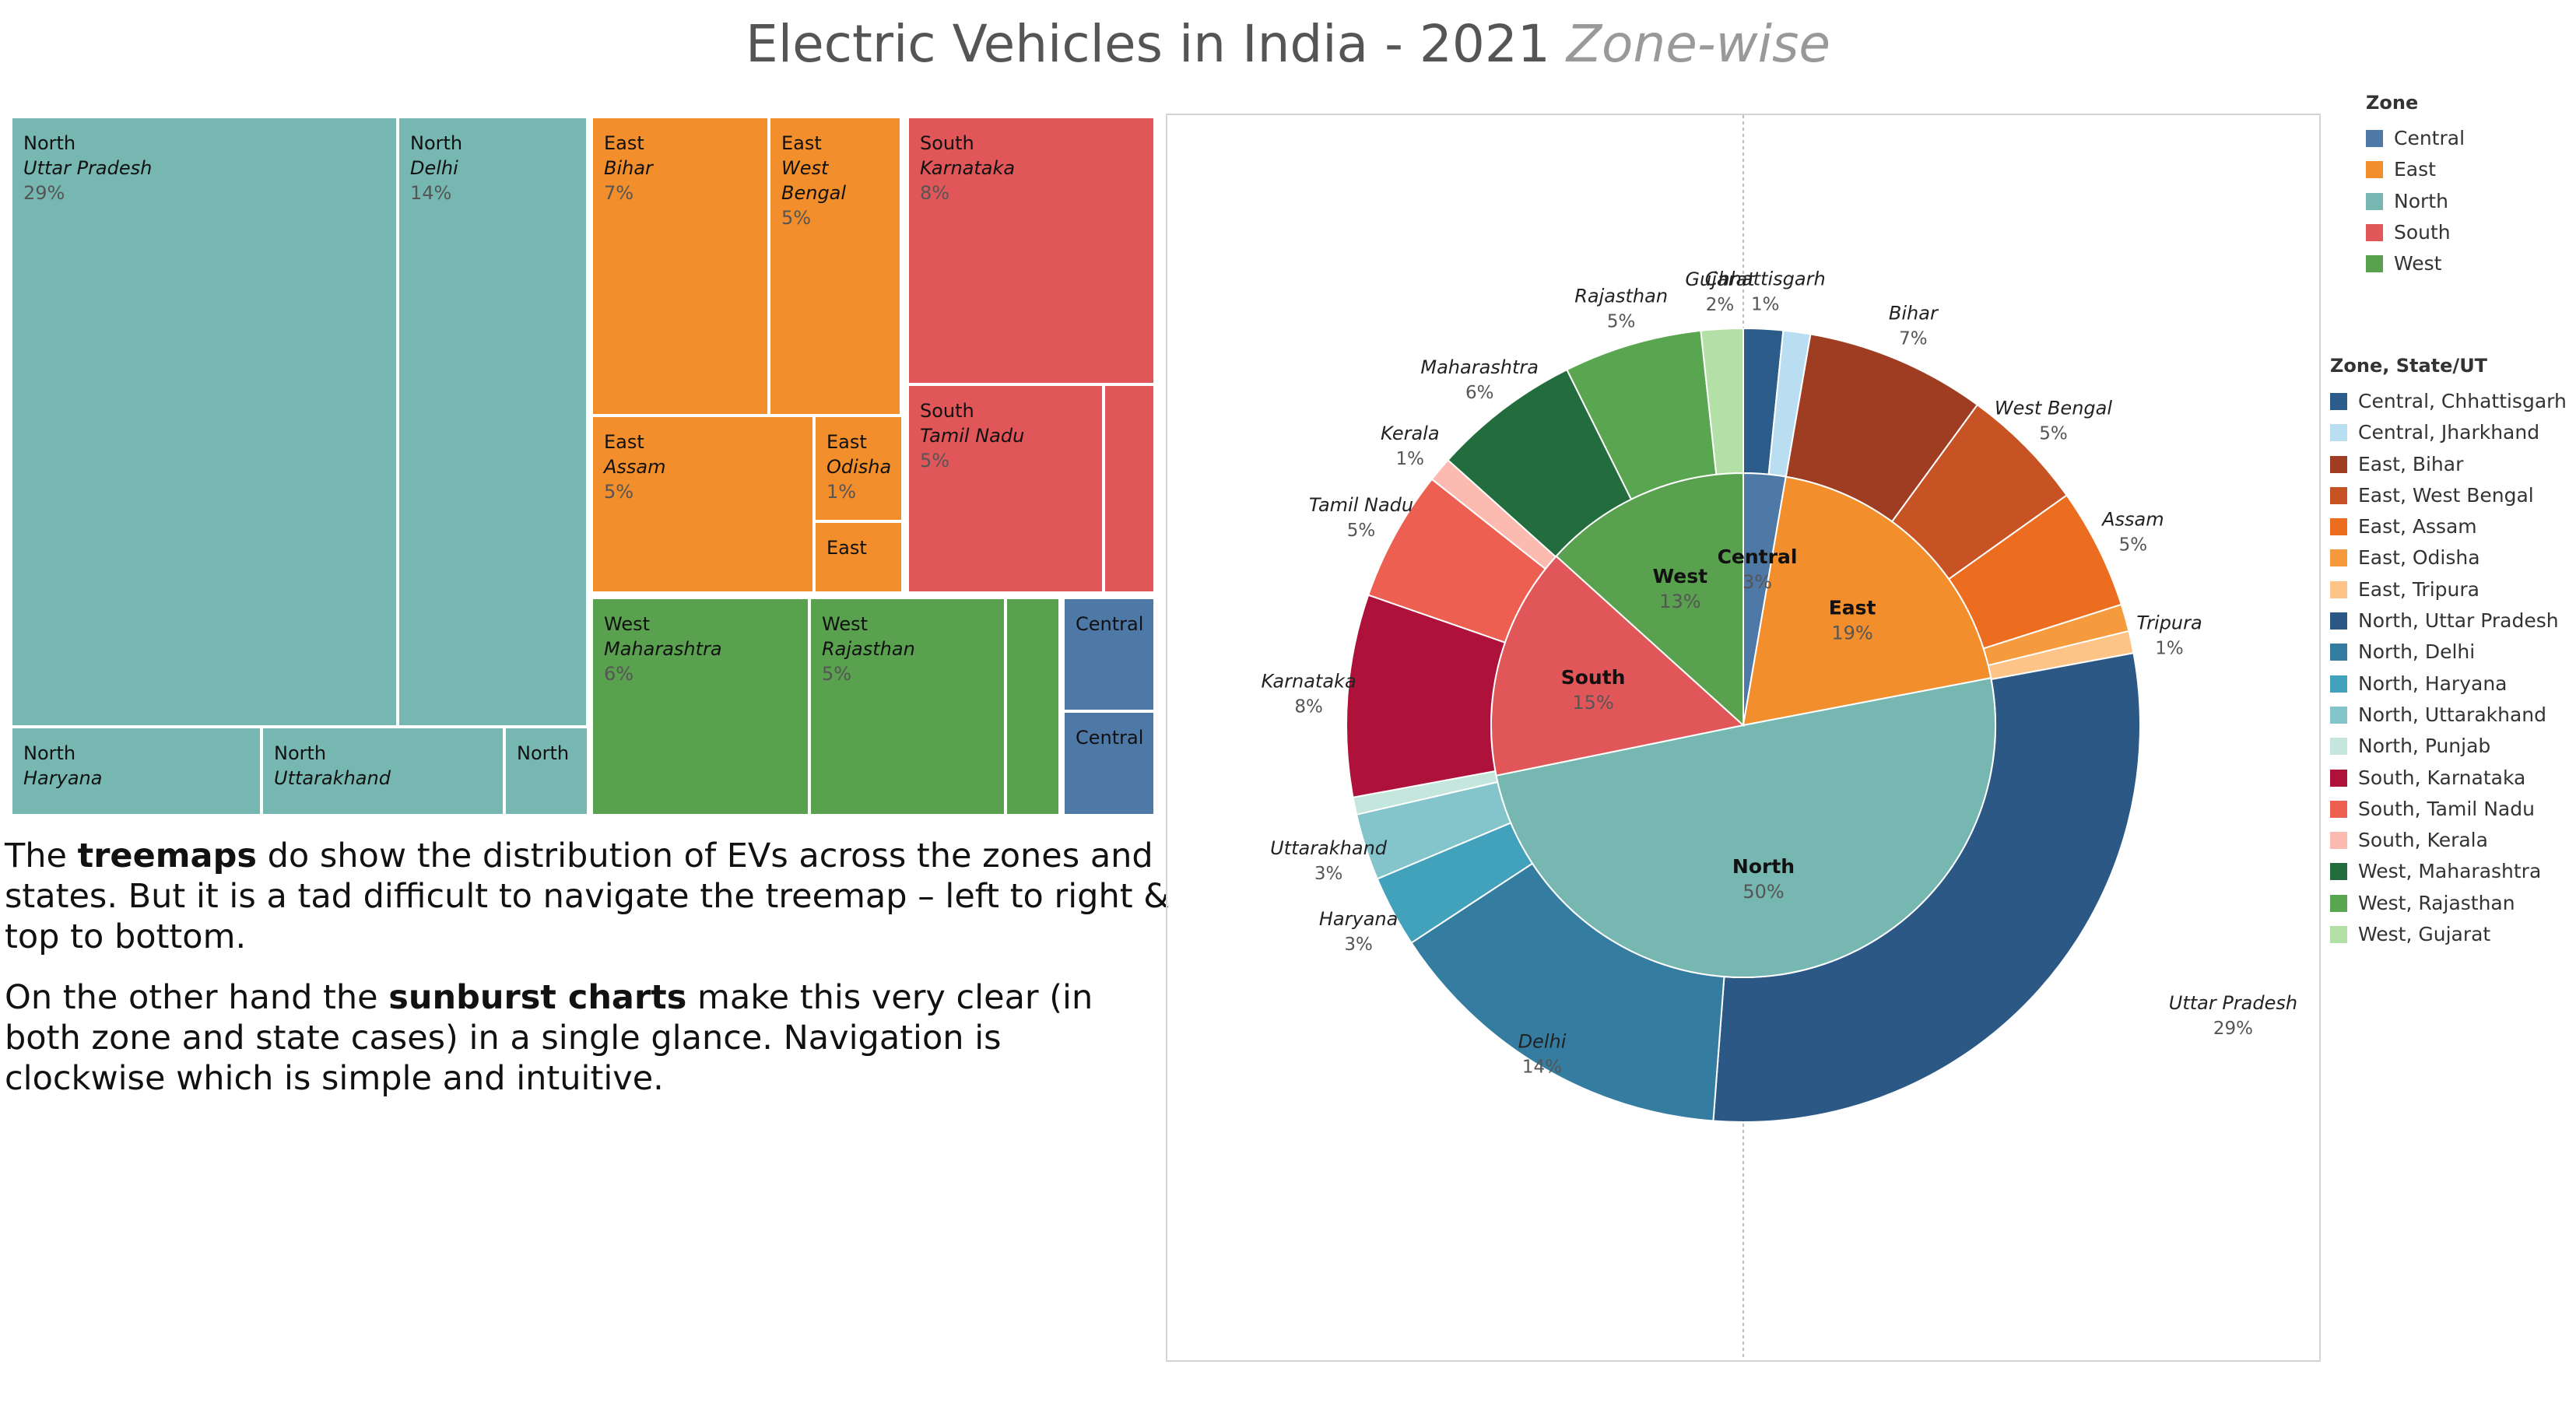 Image resolution: width=2576 pixels, height=1424 pixels. I want to click on treemap-zone-label: East, so click(847, 442).